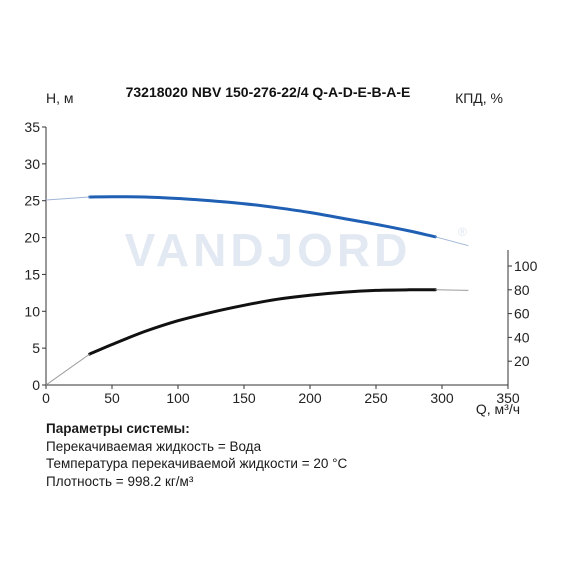  I want to click on x-tick-label: 50, so click(112, 398).